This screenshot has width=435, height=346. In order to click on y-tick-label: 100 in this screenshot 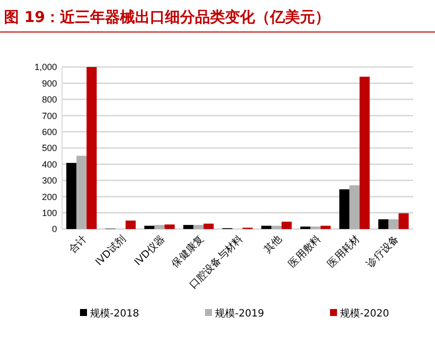, I will do `click(49, 213)`.